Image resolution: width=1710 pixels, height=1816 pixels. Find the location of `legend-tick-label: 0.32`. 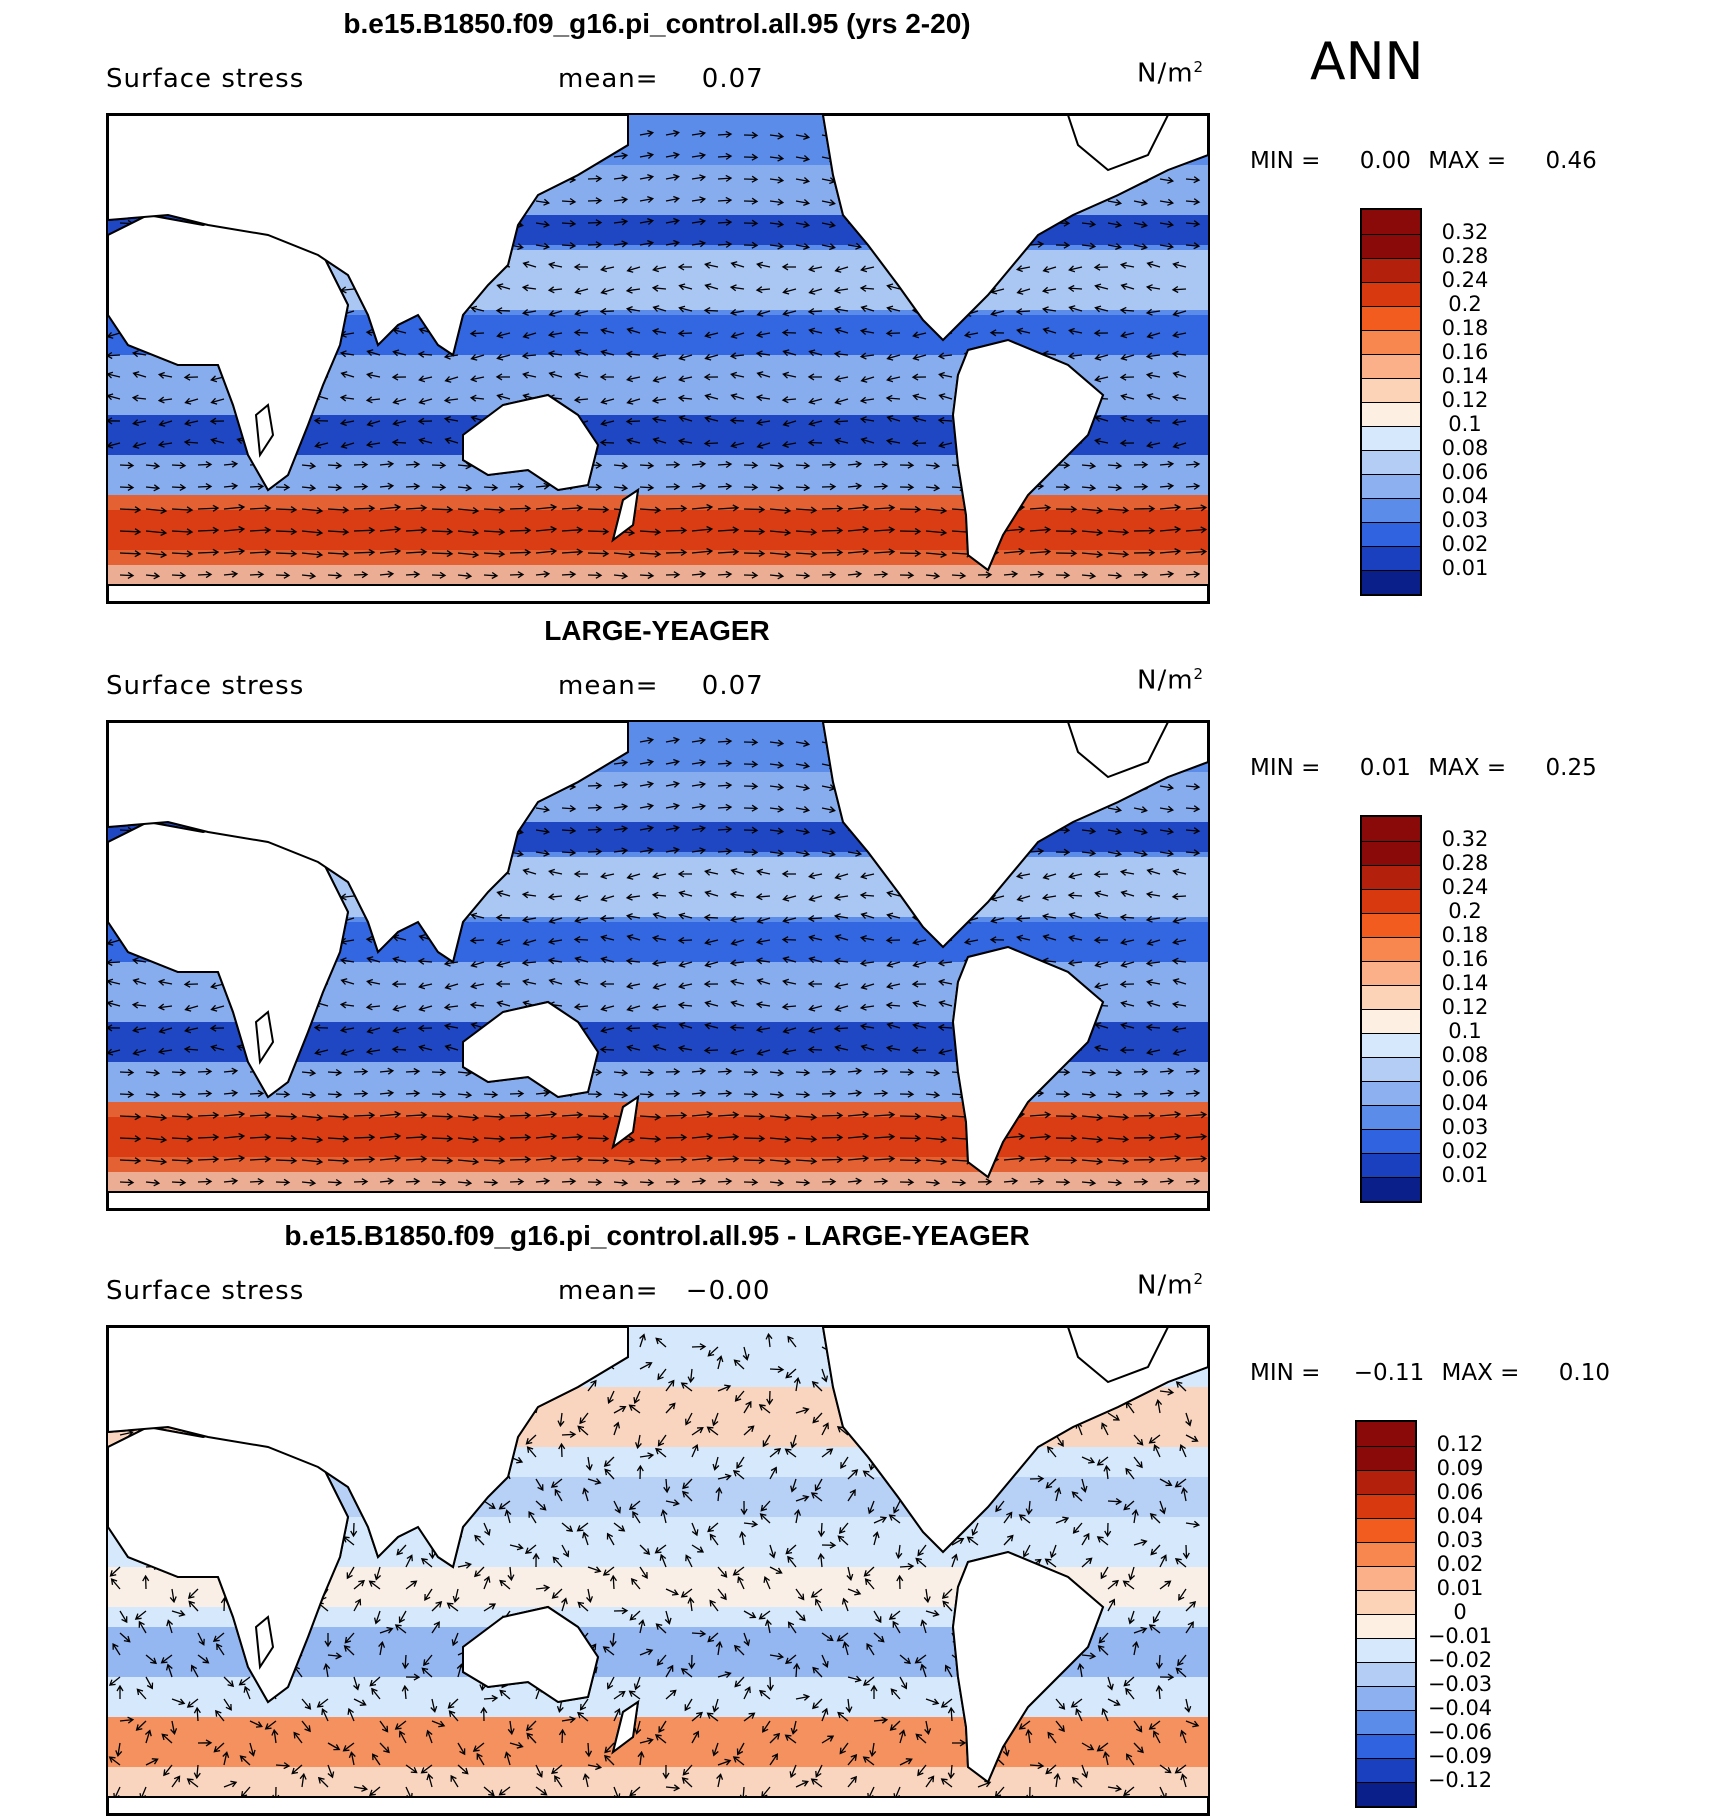

legend-tick-label: 0.32 is located at coordinates (1465, 839).